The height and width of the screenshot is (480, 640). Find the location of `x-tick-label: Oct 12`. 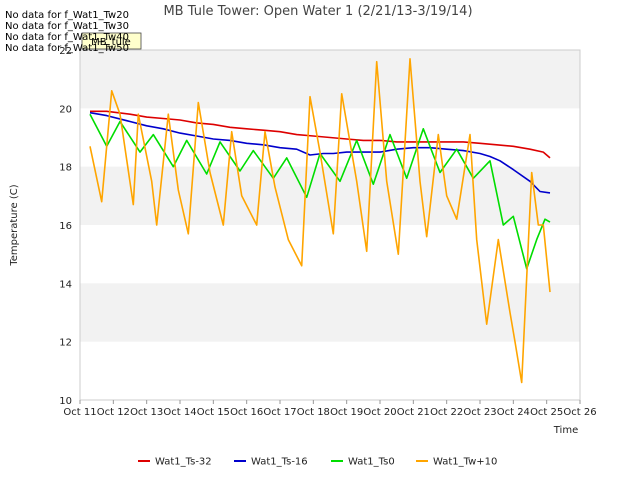

x-tick-label: Oct 12 is located at coordinates (113, 412).